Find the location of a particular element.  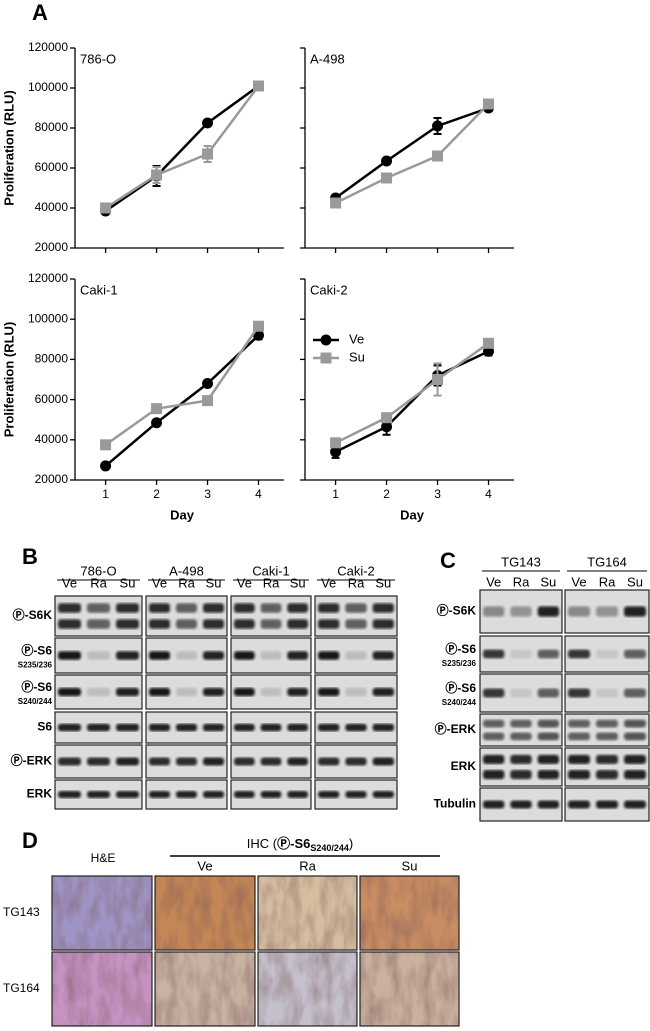

line-chart: 1 2 3 4 Caki-2 Day Ve Su is located at coordinates (407, 400).